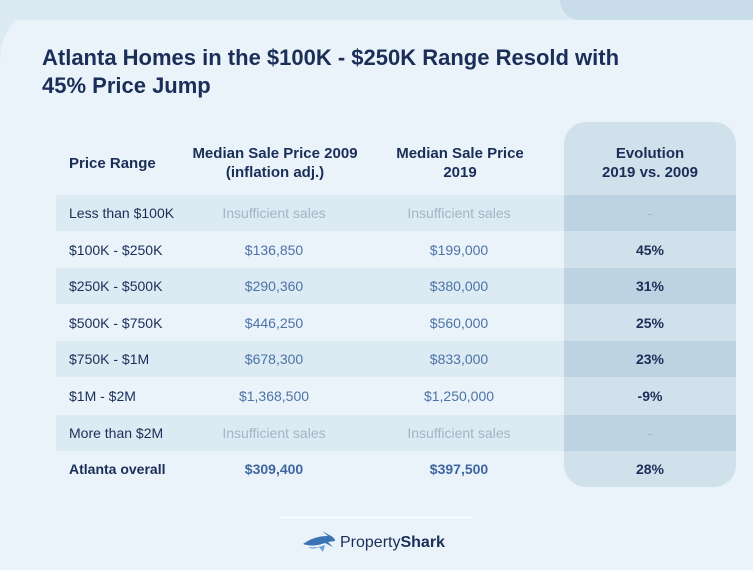 The height and width of the screenshot is (570, 753). I want to click on row-price-range: More than $2M, so click(116, 432).